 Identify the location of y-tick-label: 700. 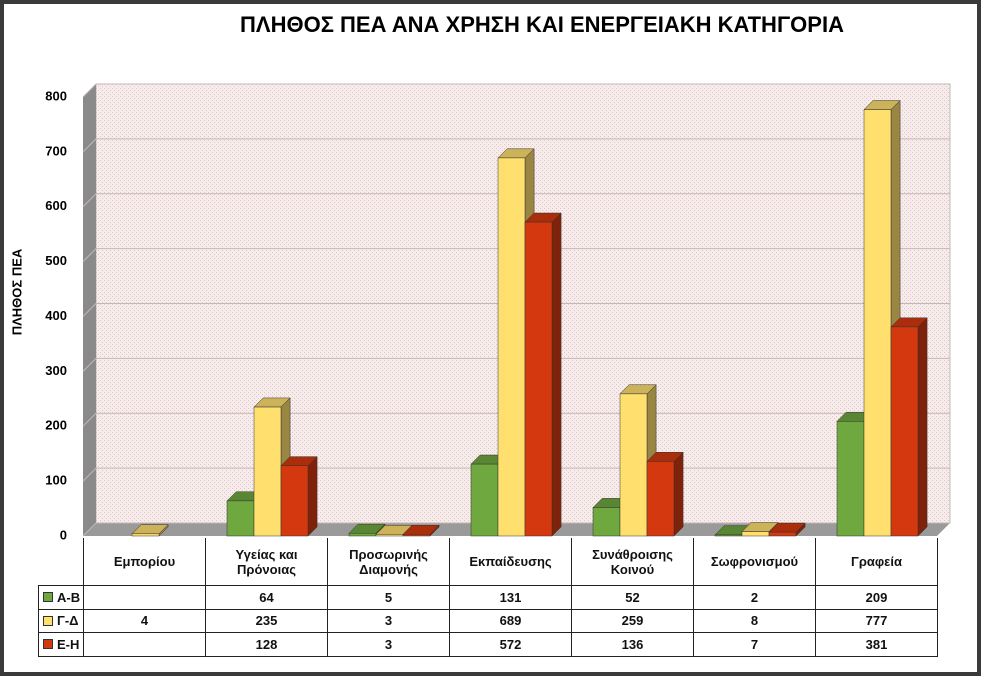
(56, 150).